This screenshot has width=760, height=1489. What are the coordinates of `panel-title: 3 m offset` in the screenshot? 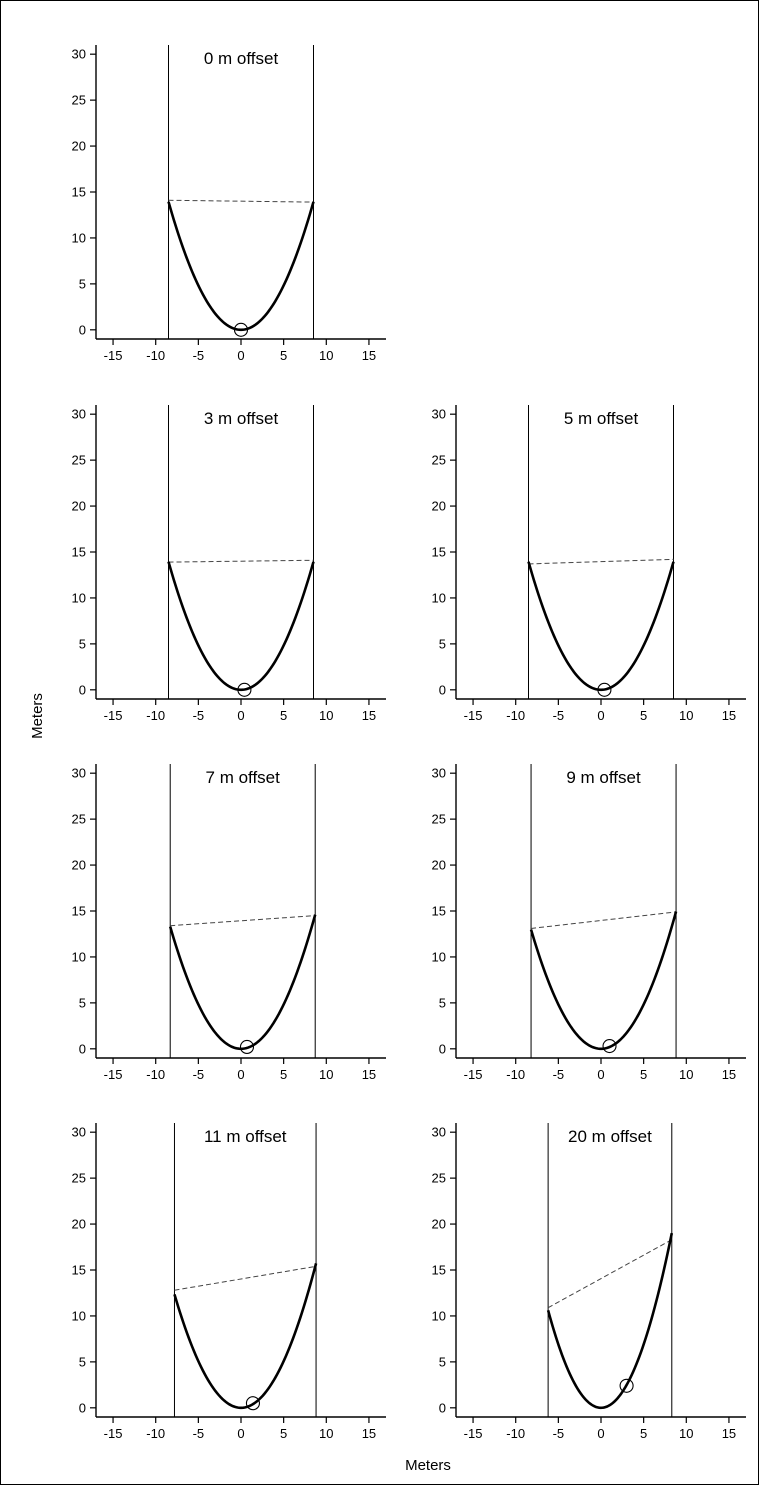 It's located at (241, 418).